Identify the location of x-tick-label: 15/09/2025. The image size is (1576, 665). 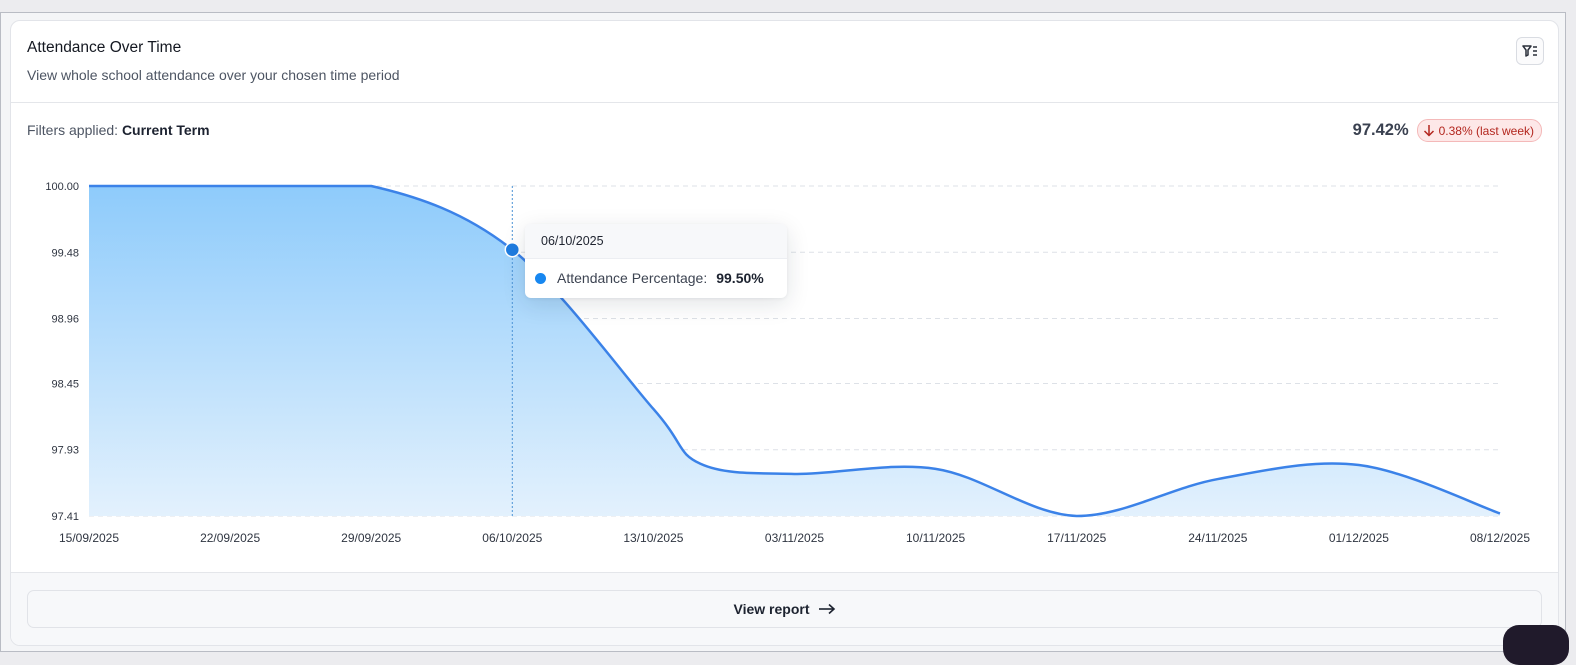
(89, 538).